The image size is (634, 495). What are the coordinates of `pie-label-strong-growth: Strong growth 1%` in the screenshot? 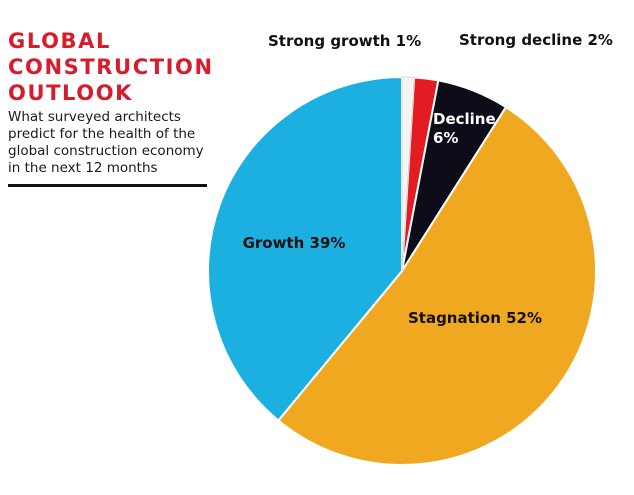 It's located at (344, 41).